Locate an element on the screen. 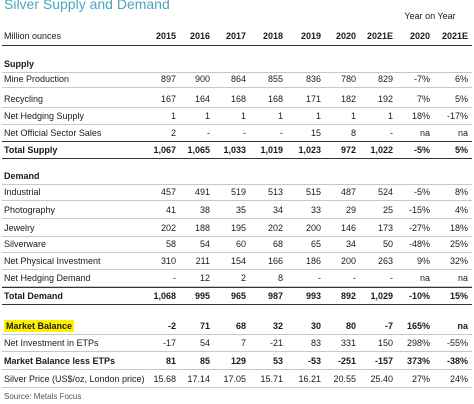 The width and height of the screenshot is (474, 404). cell: 965 is located at coordinates (238, 296).